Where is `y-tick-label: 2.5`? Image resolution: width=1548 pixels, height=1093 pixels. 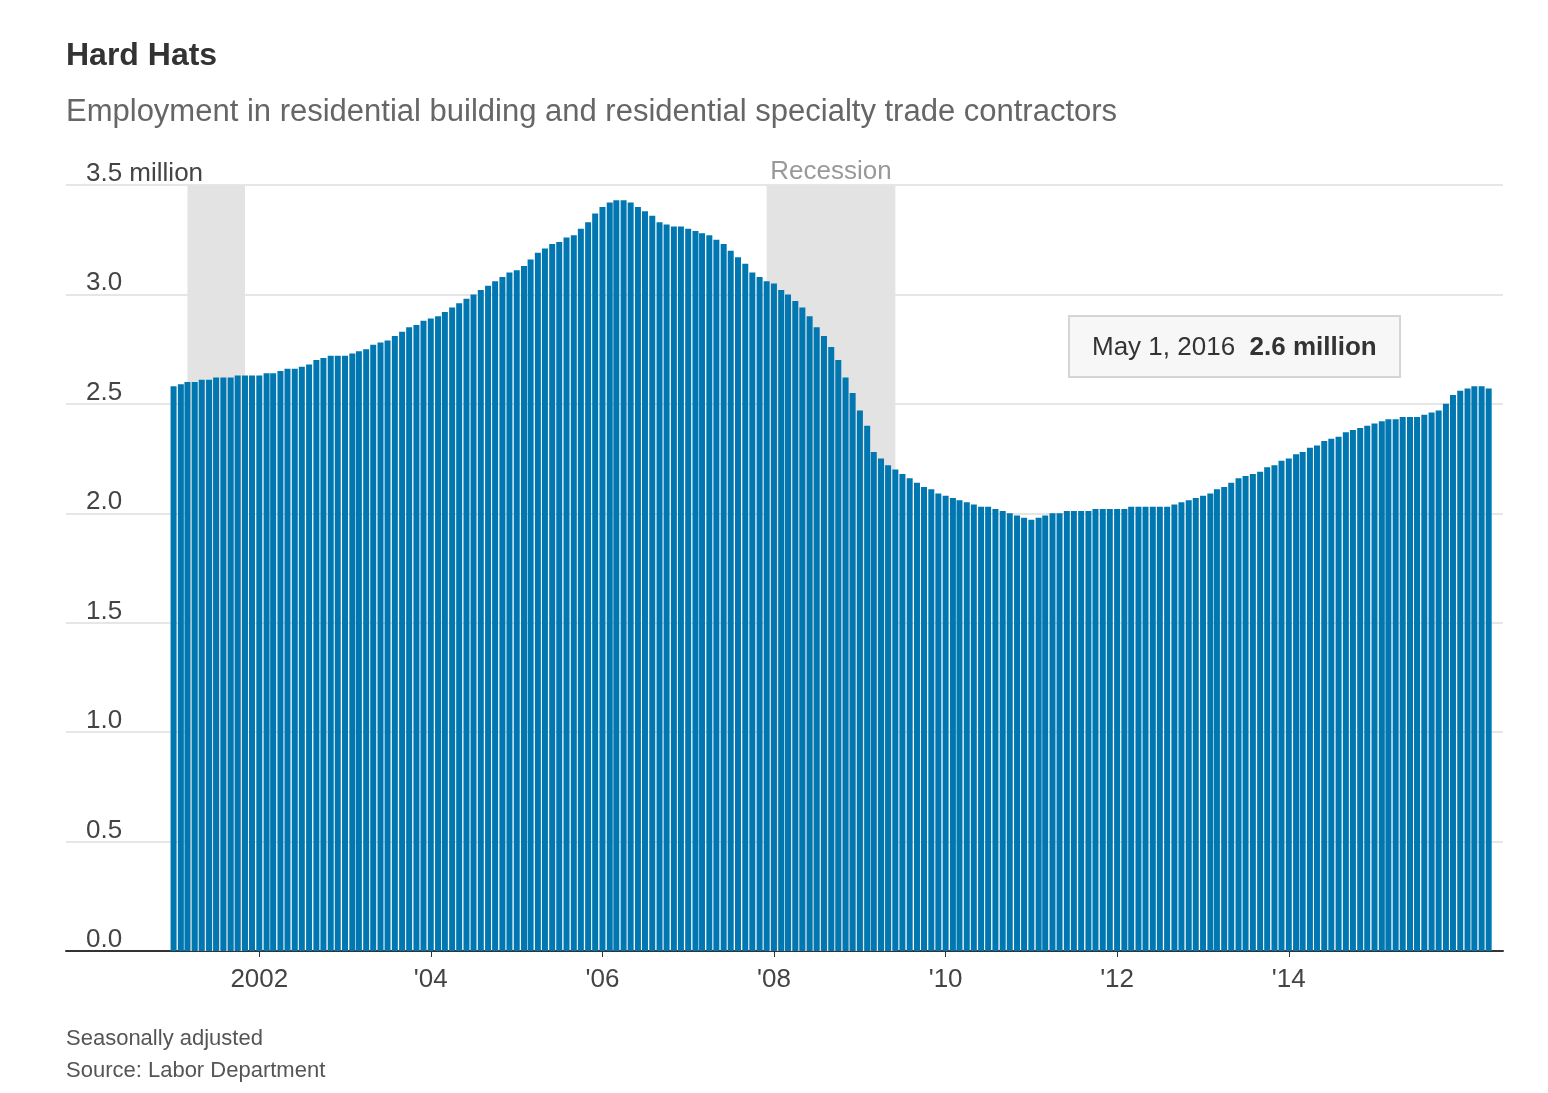
y-tick-label: 2.5 is located at coordinates (104, 390).